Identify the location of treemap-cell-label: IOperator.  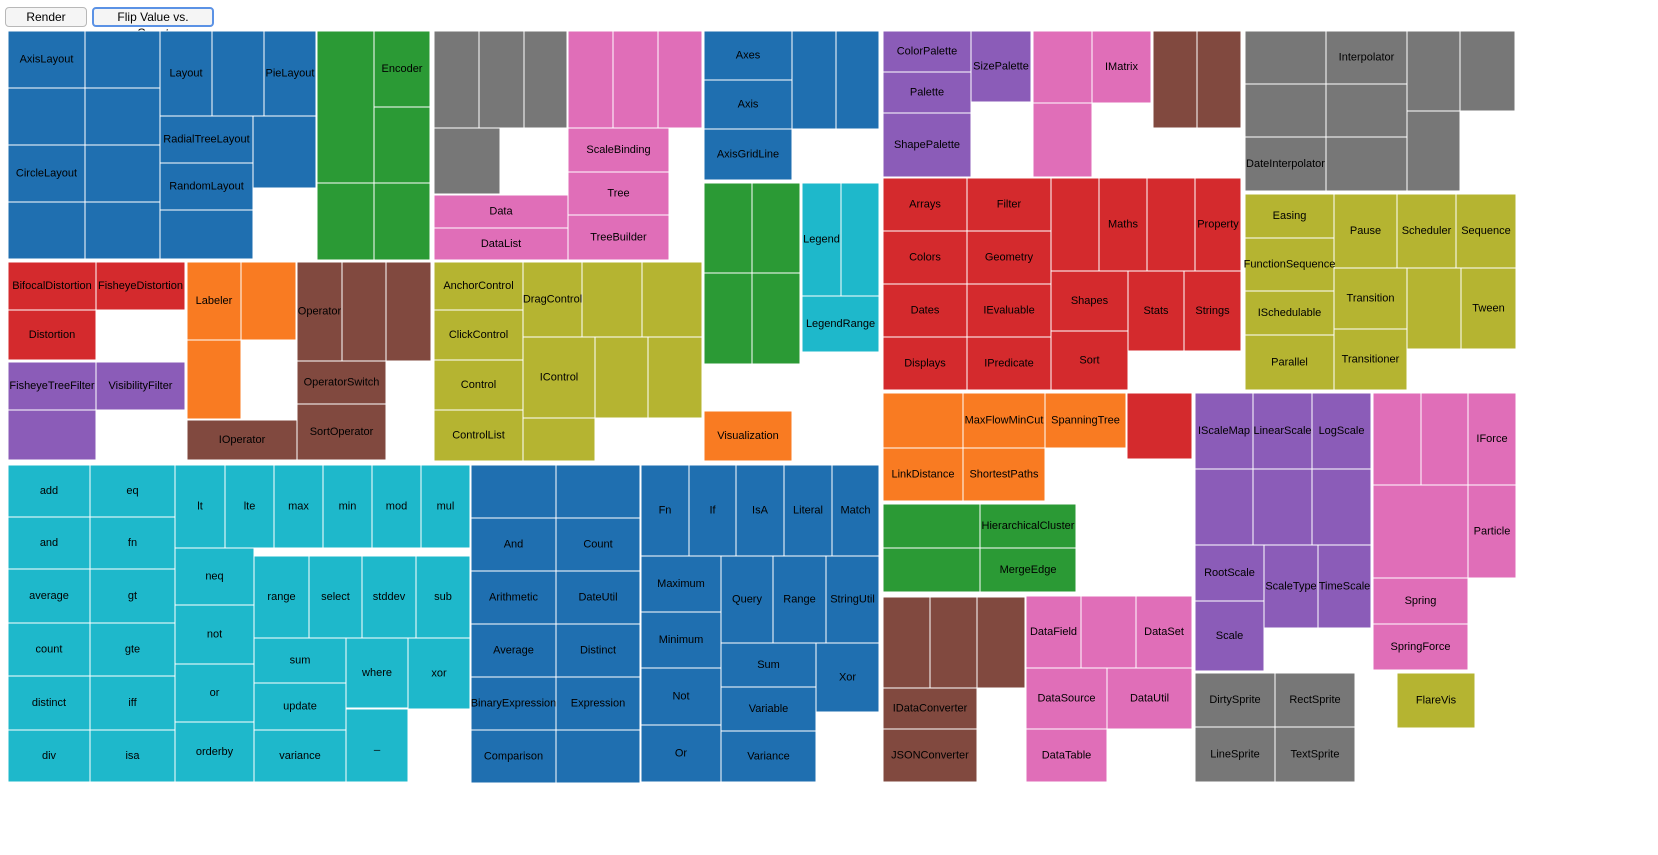
(242, 440).